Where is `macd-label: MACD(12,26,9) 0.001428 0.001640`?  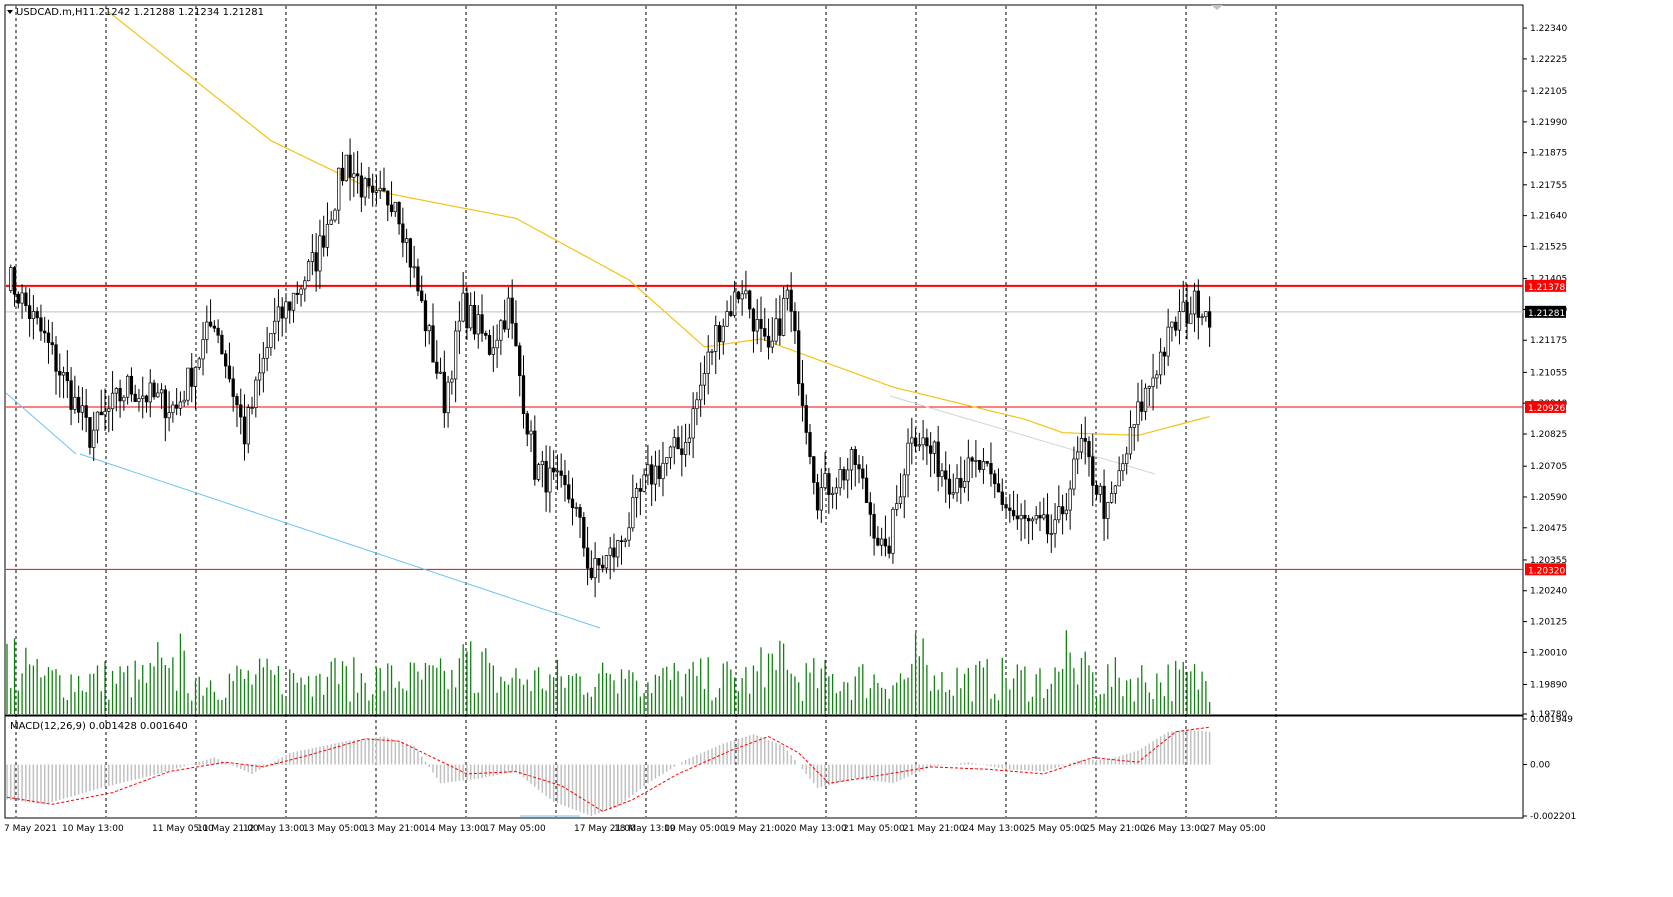
macd-label: MACD(12,26,9) 0.001428 0.001640 is located at coordinates (99, 726).